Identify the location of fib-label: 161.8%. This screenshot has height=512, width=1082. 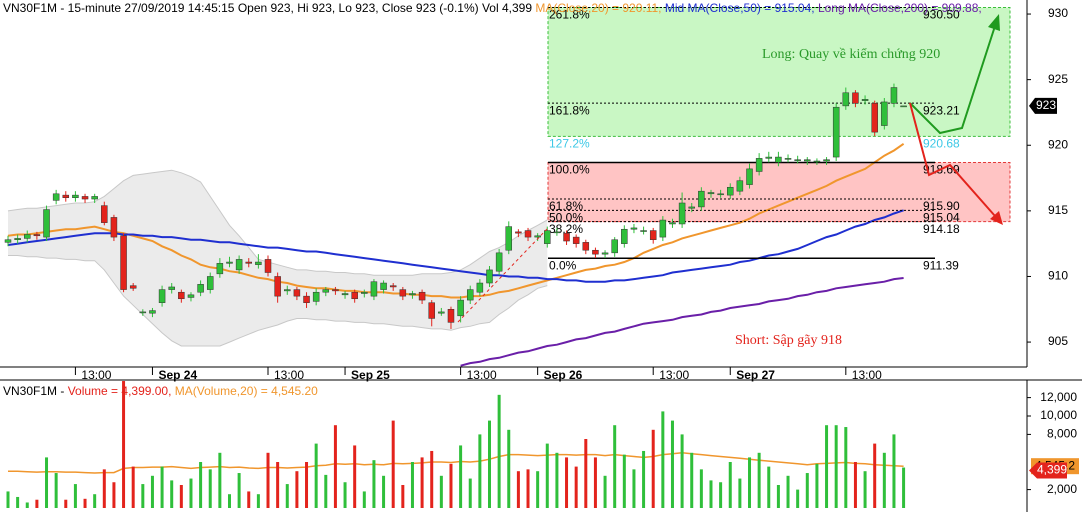
(569, 110).